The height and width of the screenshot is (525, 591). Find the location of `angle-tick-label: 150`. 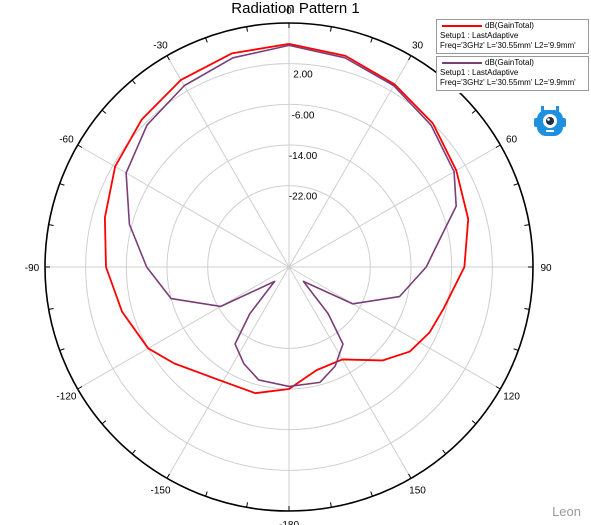

angle-tick-label: 150 is located at coordinates (417, 491).